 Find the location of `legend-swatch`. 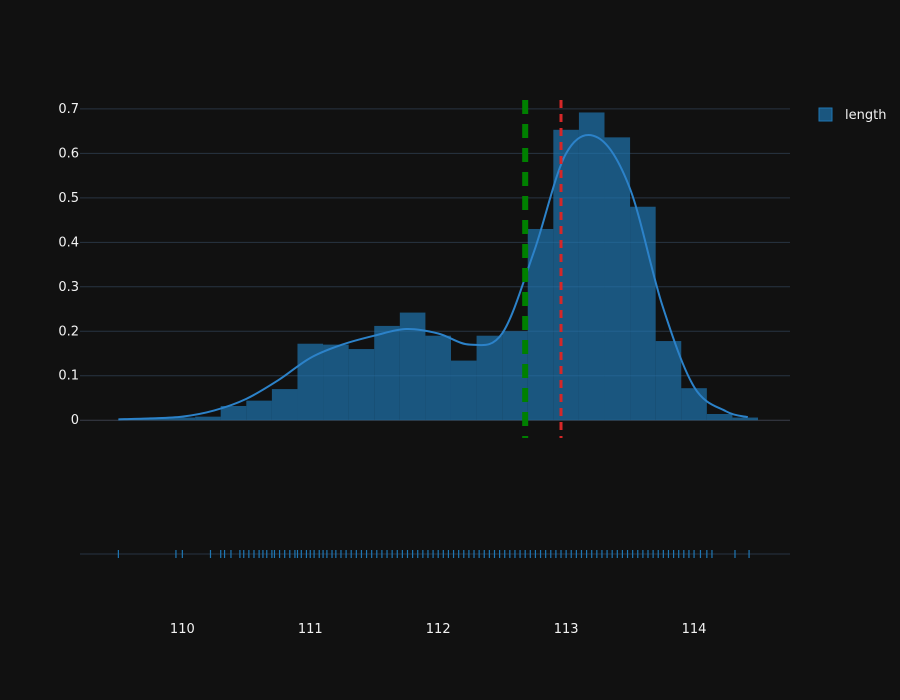

legend-swatch is located at coordinates (825, 114).